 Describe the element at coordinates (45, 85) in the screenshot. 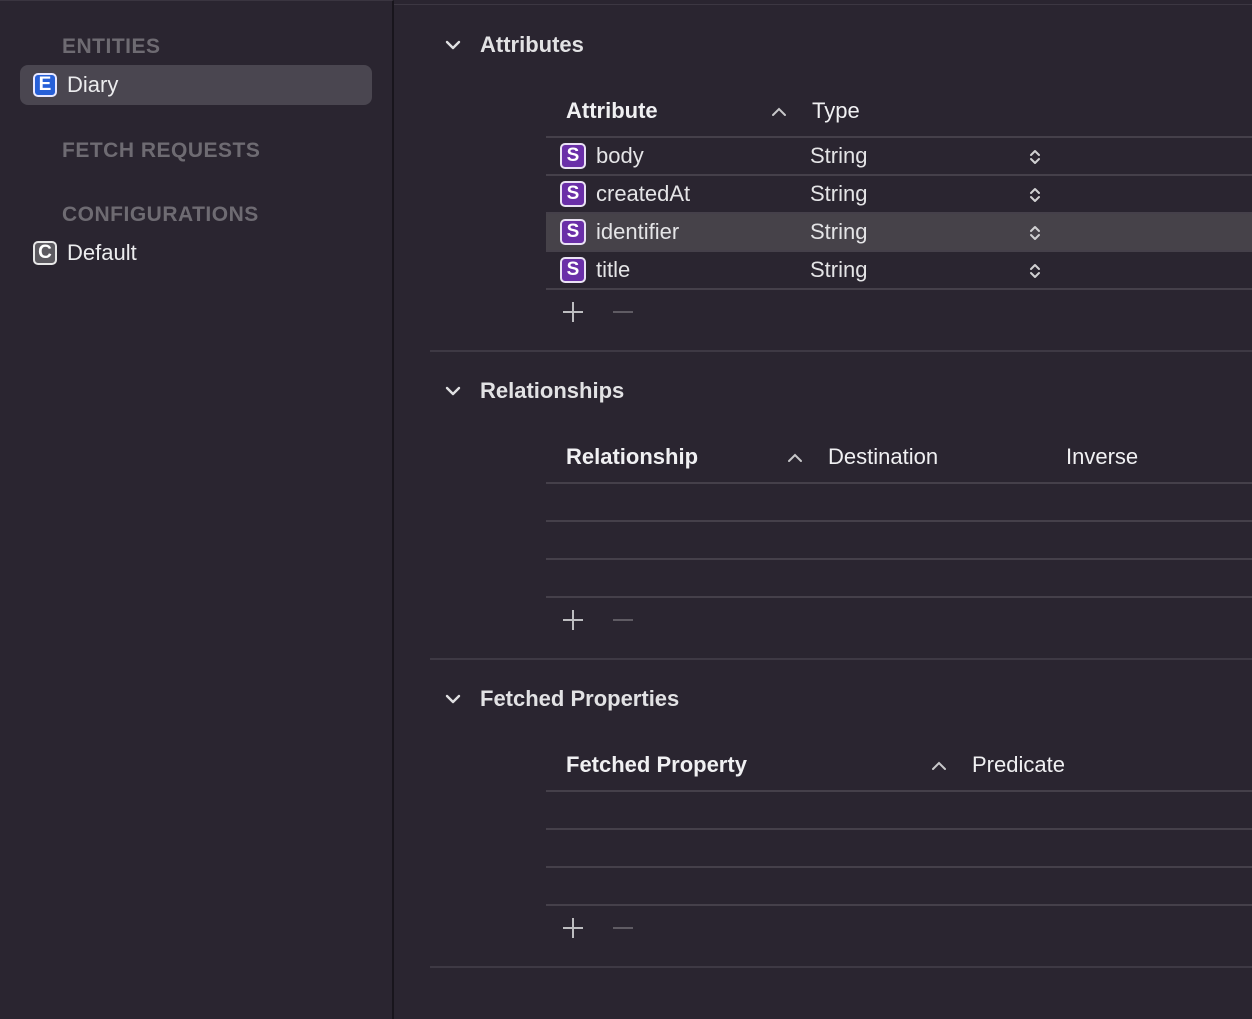

I see `entity-icon: E` at that location.